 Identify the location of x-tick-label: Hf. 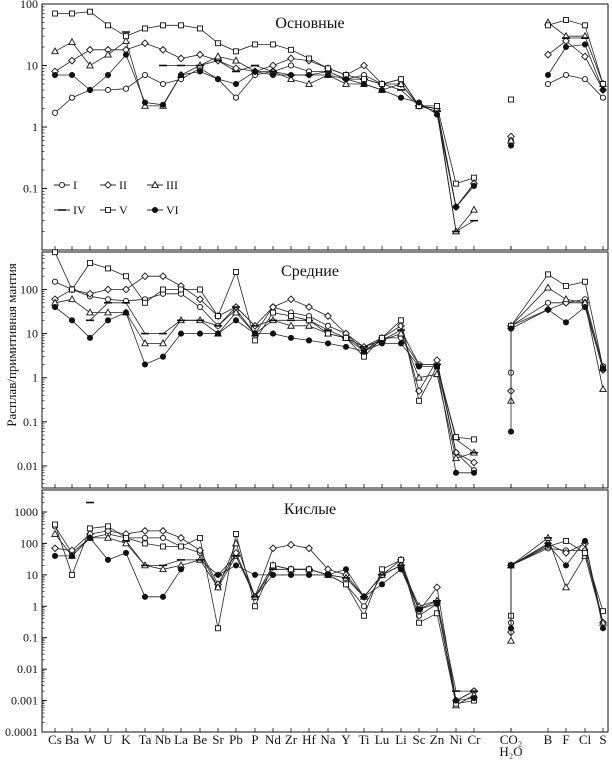
(309, 739).